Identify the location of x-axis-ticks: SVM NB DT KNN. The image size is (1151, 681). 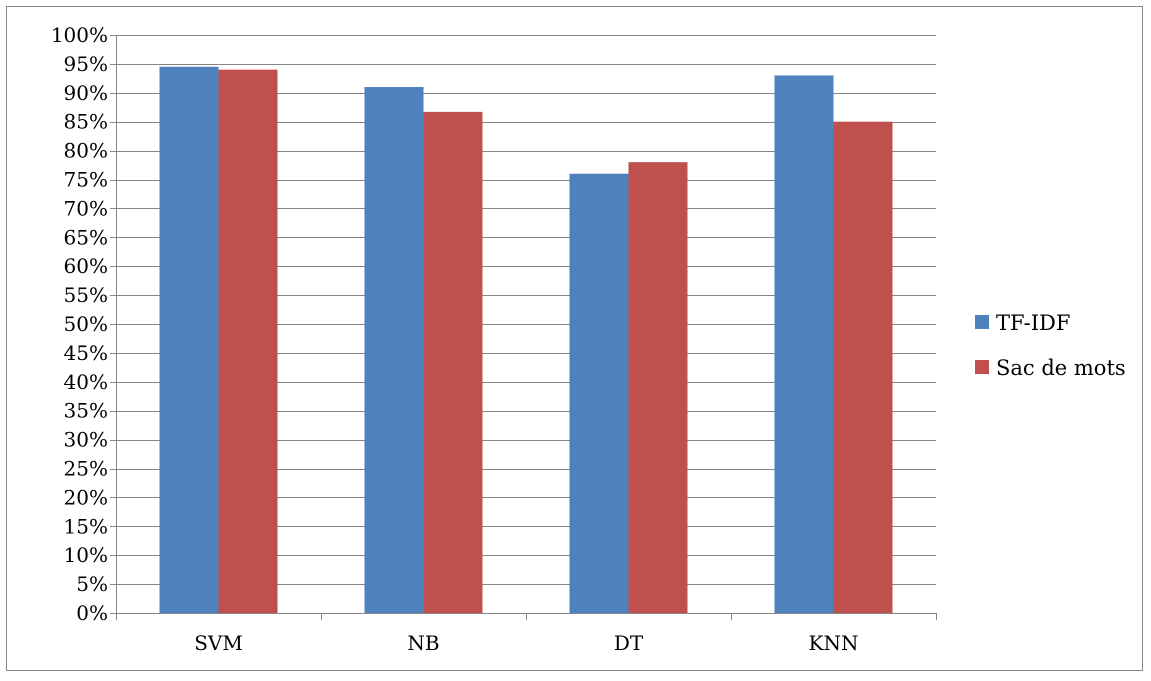
(526, 634).